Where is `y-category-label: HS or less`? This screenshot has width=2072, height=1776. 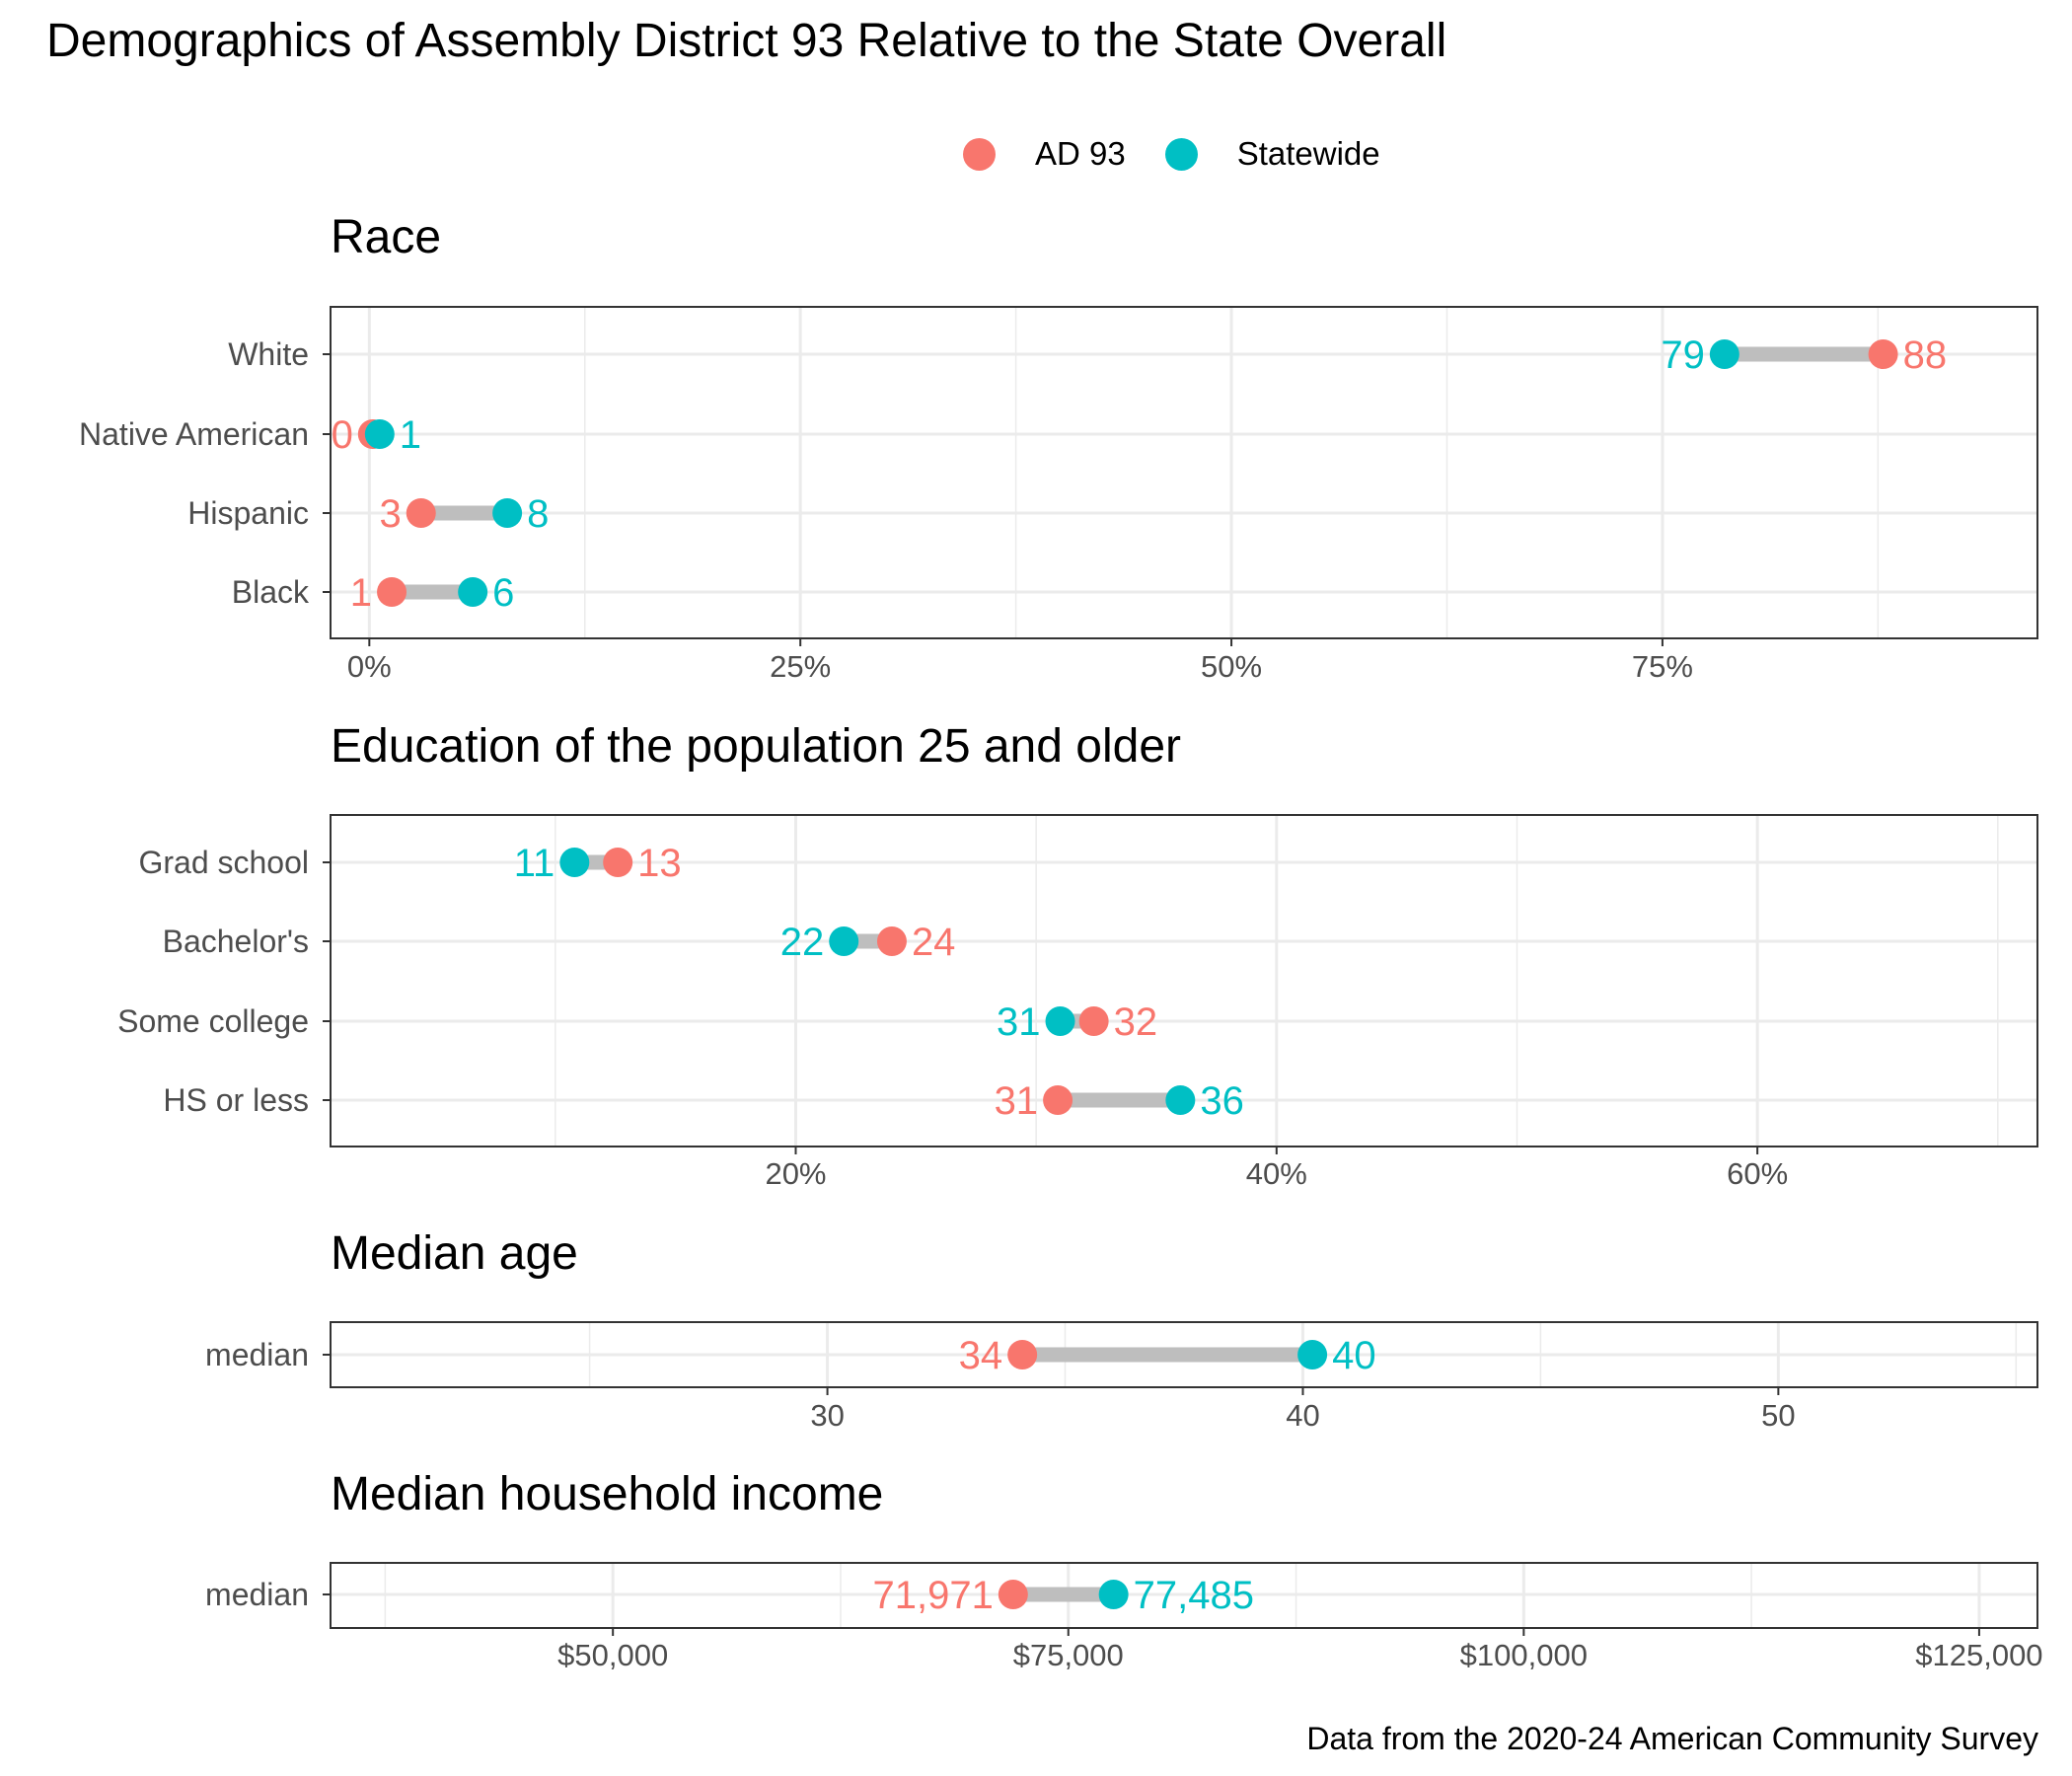 y-category-label: HS or less is located at coordinates (236, 1100).